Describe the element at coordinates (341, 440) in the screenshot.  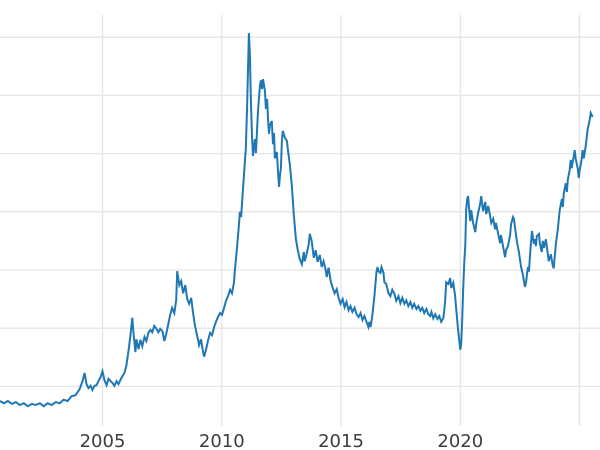
I see `x-tick-label: 2015` at that location.